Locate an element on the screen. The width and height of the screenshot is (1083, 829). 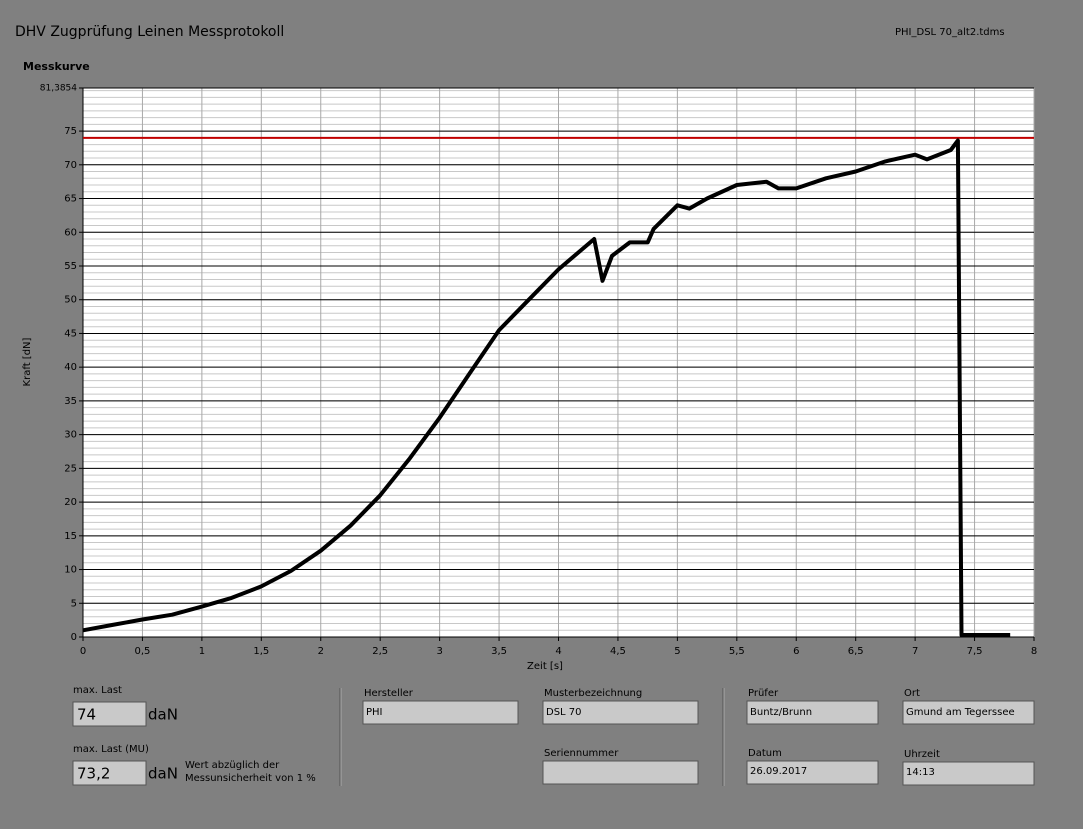
x-tick-label: 4,5 is located at coordinates (618, 651).